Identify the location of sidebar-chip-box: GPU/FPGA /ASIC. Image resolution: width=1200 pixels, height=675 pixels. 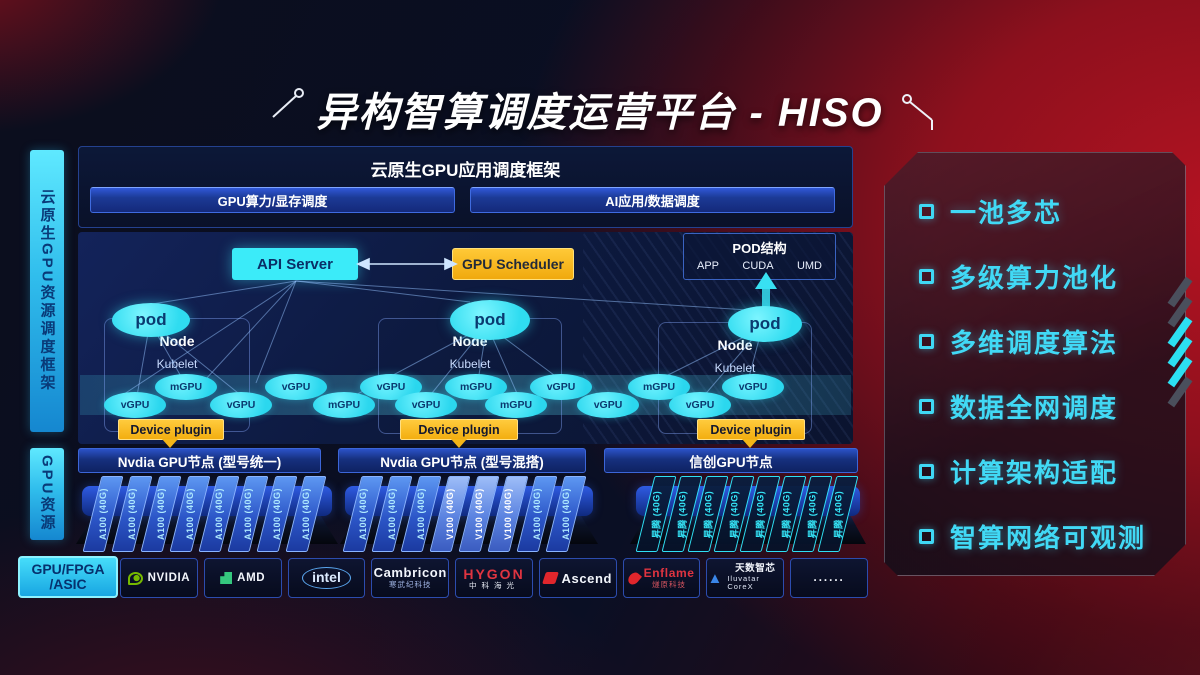
(68, 577).